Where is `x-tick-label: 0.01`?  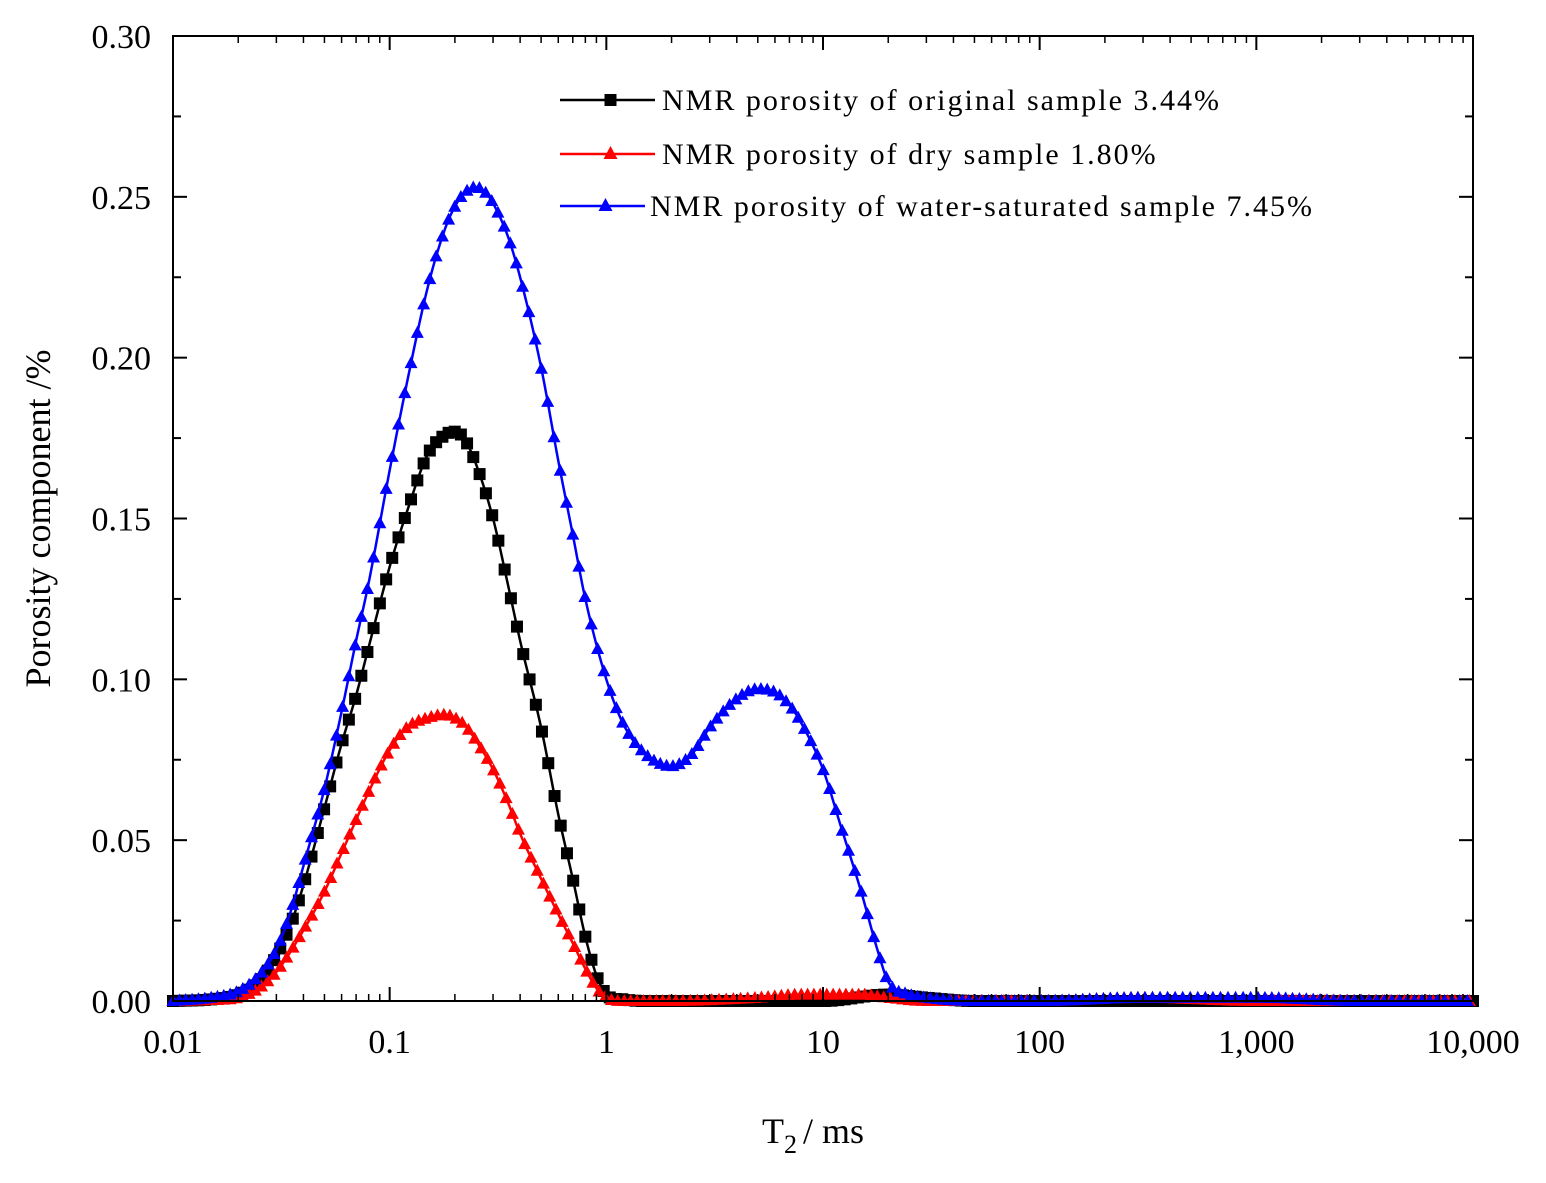 x-tick-label: 0.01 is located at coordinates (173, 1042).